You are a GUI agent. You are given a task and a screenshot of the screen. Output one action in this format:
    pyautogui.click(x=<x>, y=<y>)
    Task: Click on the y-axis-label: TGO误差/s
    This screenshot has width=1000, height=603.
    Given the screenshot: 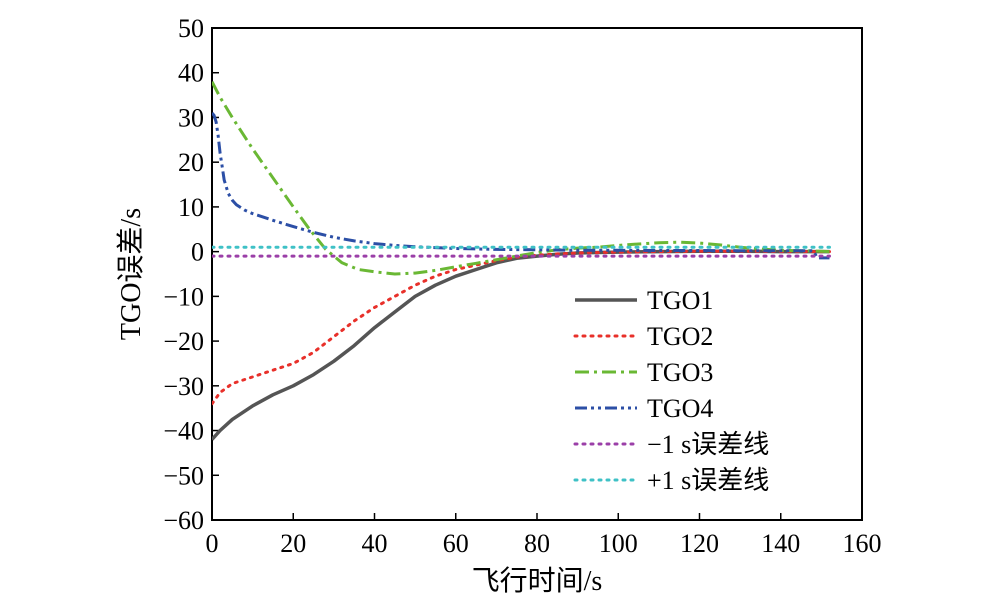 What is the action you would take?
    pyautogui.click(x=131, y=274)
    